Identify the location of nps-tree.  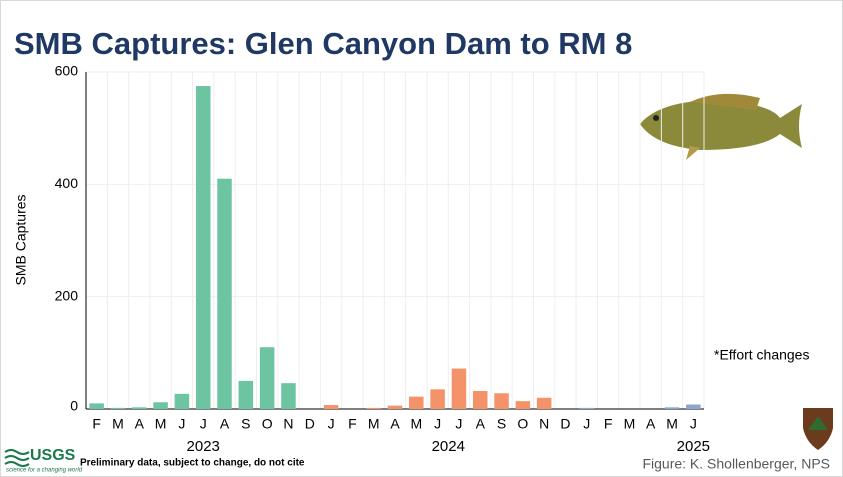
(818, 423).